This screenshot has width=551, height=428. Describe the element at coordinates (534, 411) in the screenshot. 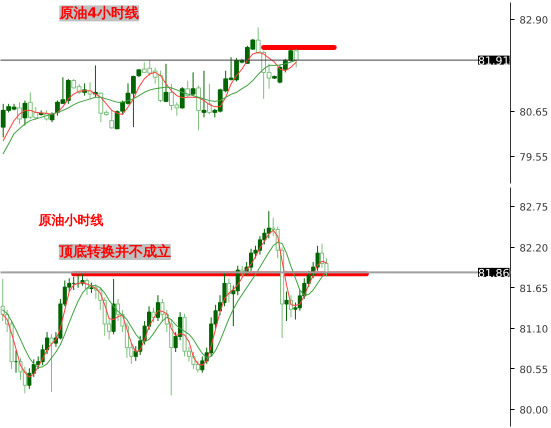

I see `y-tick-label: 80.00` at that location.